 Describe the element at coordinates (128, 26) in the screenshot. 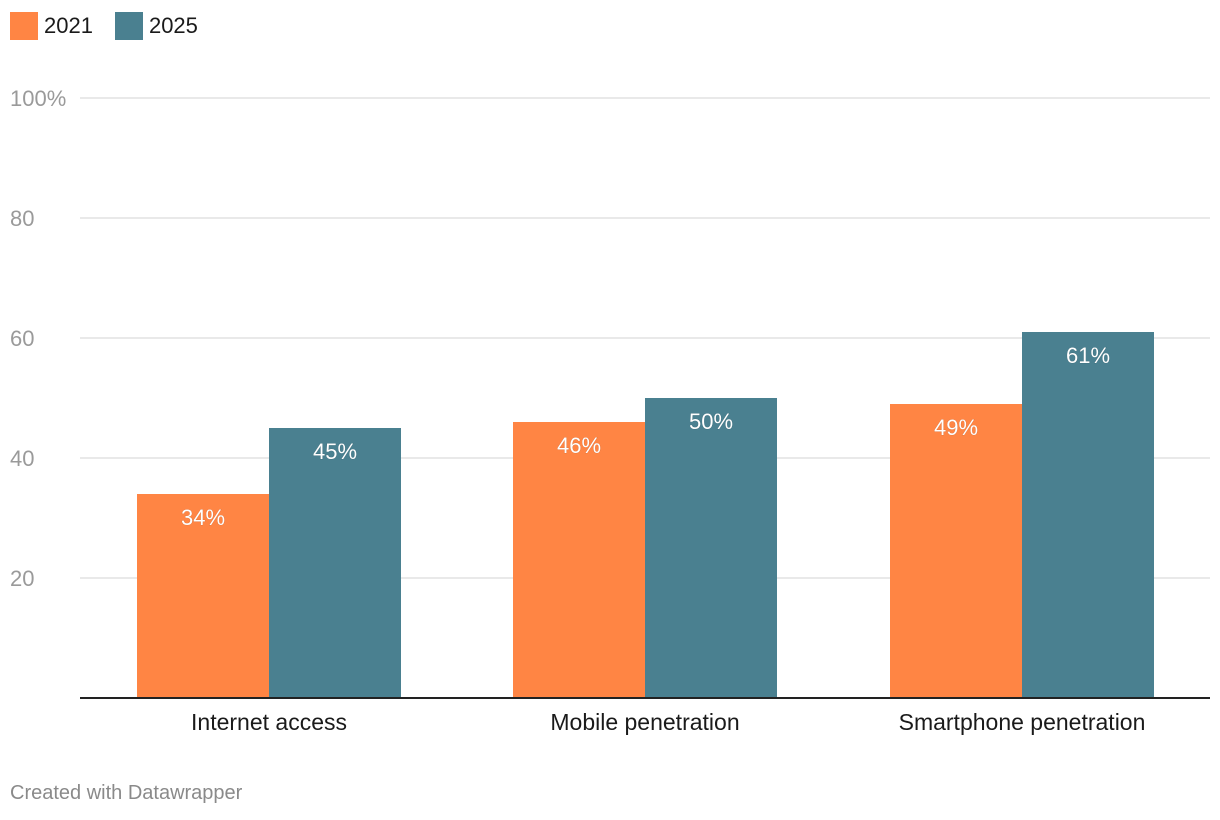

I see `legend-swatch-2025` at that location.